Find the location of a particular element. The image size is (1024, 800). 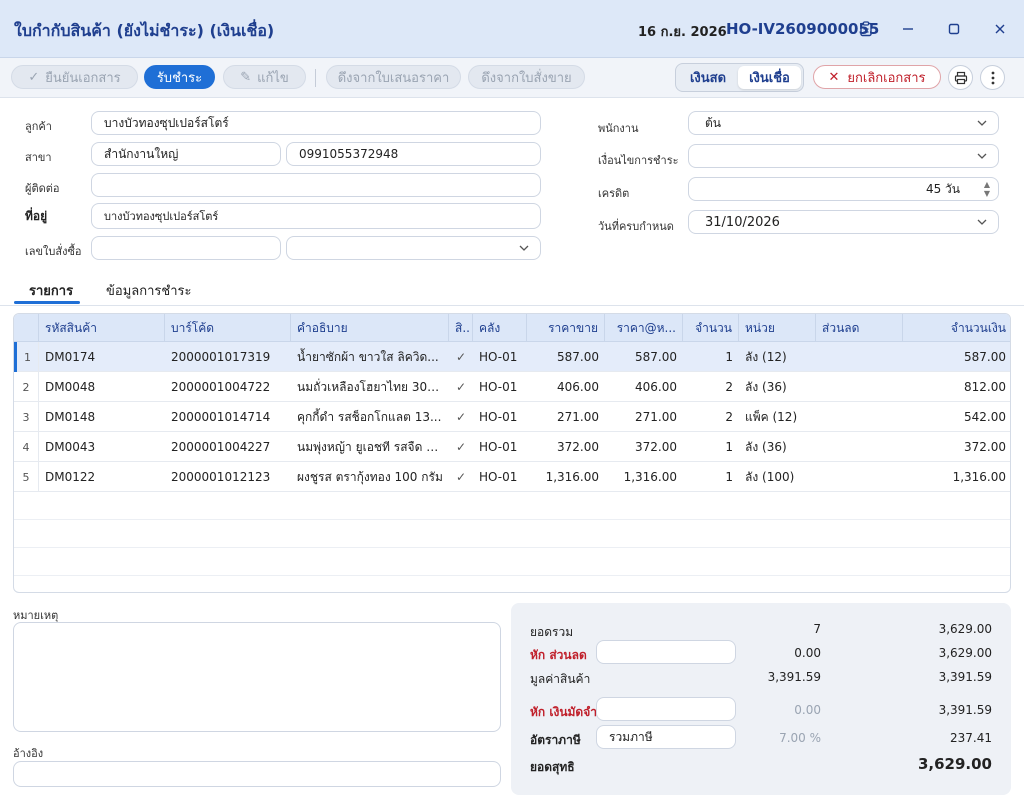

column-header: หน่วย is located at coordinates (777, 328).